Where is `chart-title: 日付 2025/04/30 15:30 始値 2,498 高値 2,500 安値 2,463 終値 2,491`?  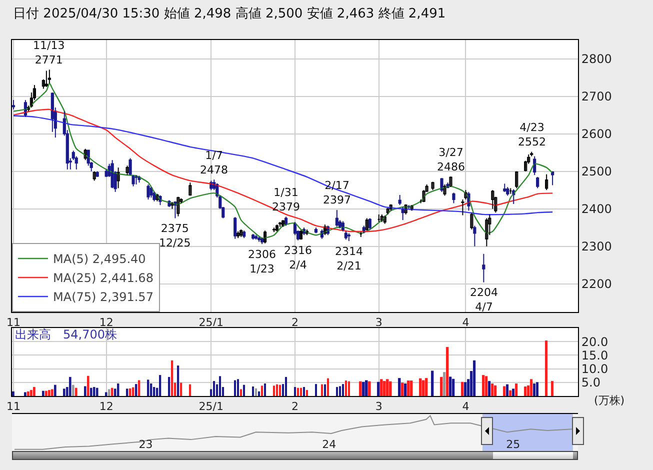 chart-title: 日付 2025/04/30 15:30 始値 2,498 高値 2,500 安値 2,463 終値 2,491 is located at coordinates (229, 13).